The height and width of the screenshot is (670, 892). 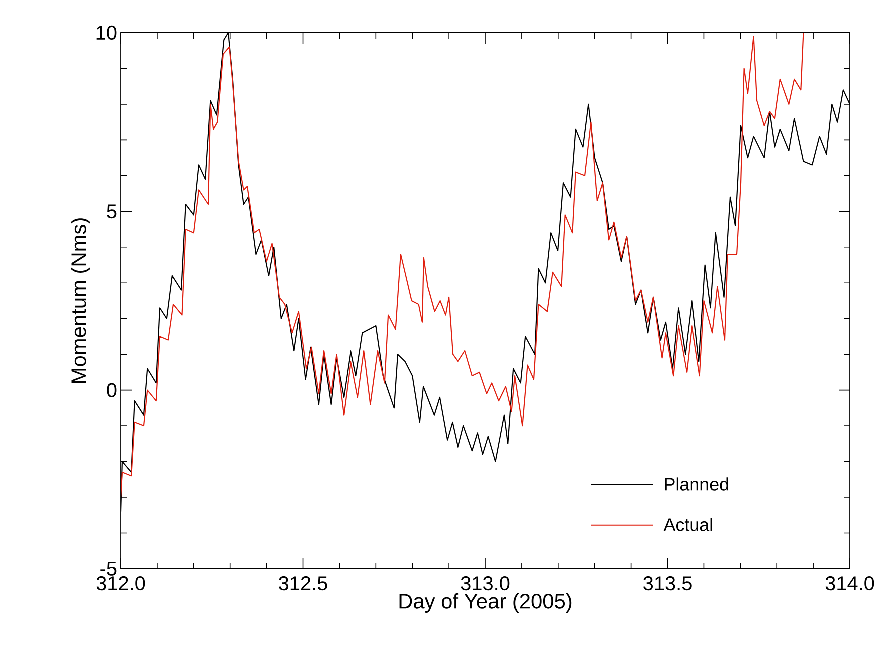 I want to click on x-tick-label: 313.5, so click(x=668, y=583).